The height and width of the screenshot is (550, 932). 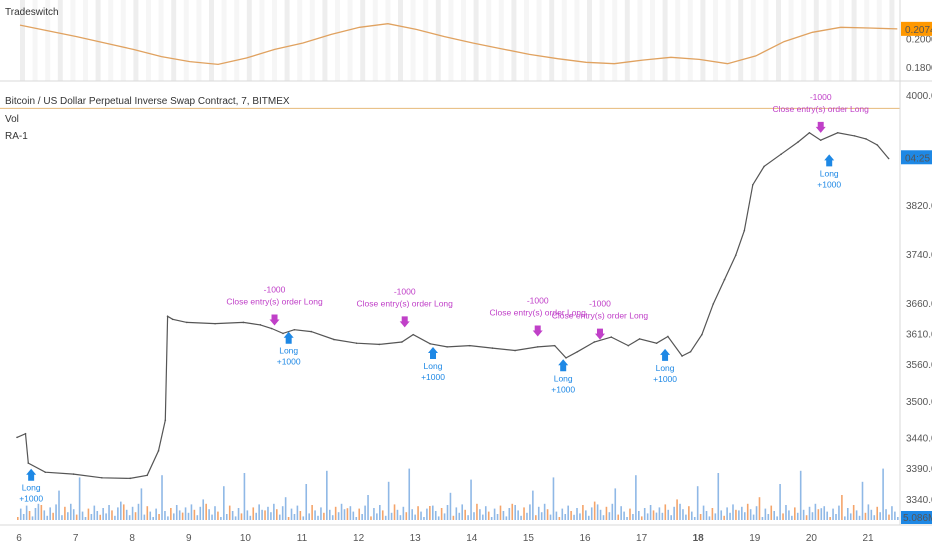 What do you see at coordinates (919, 206) in the screenshot?
I see `price-ytick: 3820.0` at bounding box center [919, 206].